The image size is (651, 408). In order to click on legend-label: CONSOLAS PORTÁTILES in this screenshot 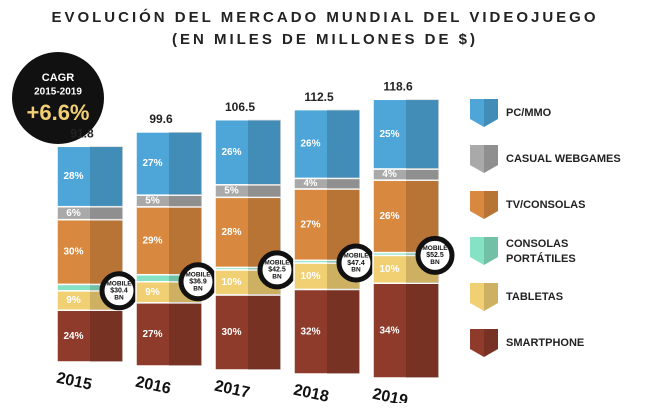, I will do `click(541, 251)`.